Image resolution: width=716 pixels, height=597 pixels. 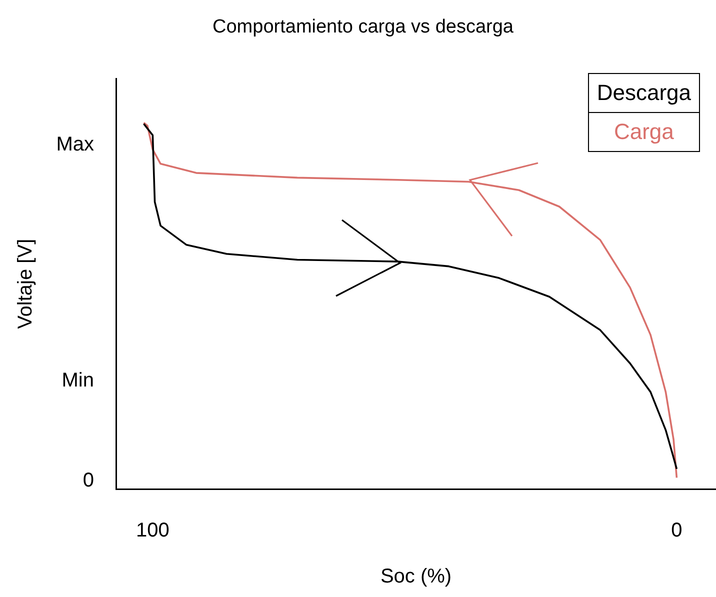 I want to click on text: 0, so click(x=88, y=481).